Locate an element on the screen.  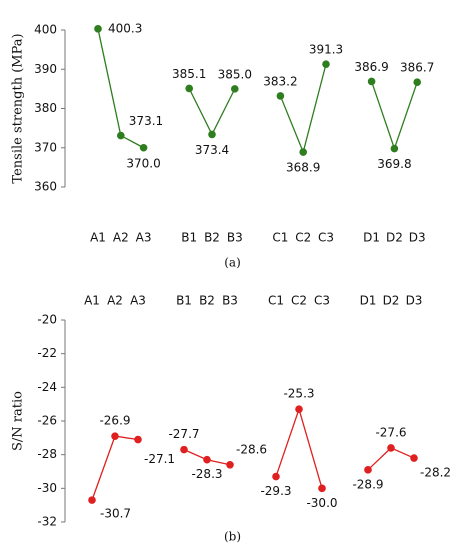
y-axis-label: S/N ratio is located at coordinates (18, 421).